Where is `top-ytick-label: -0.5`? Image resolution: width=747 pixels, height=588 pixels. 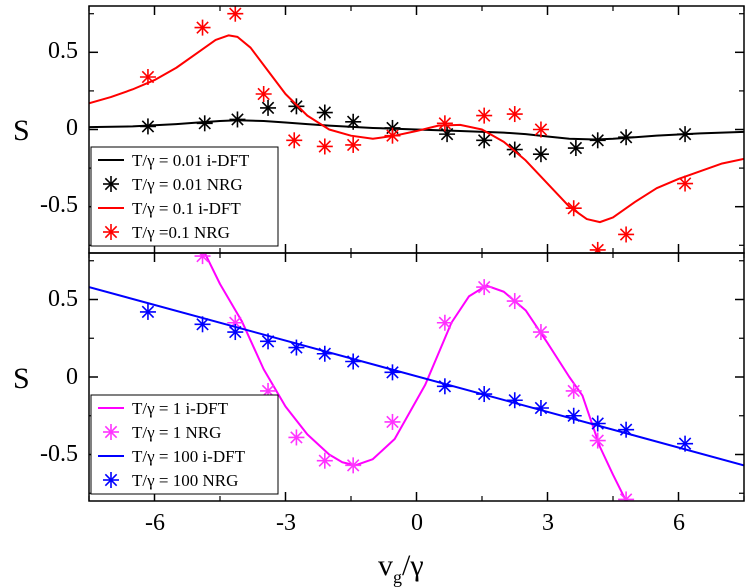 top-ytick-label: -0.5 is located at coordinates (59, 205).